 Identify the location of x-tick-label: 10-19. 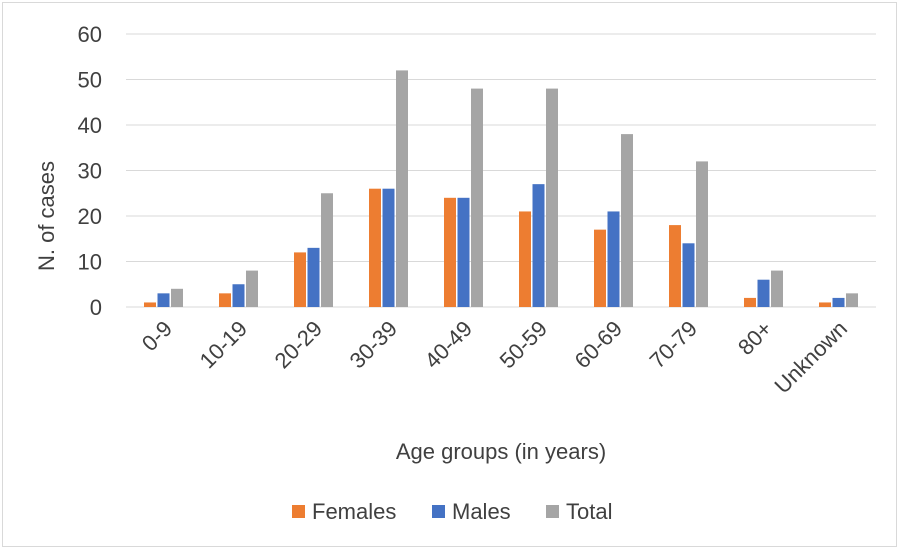
(223, 344).